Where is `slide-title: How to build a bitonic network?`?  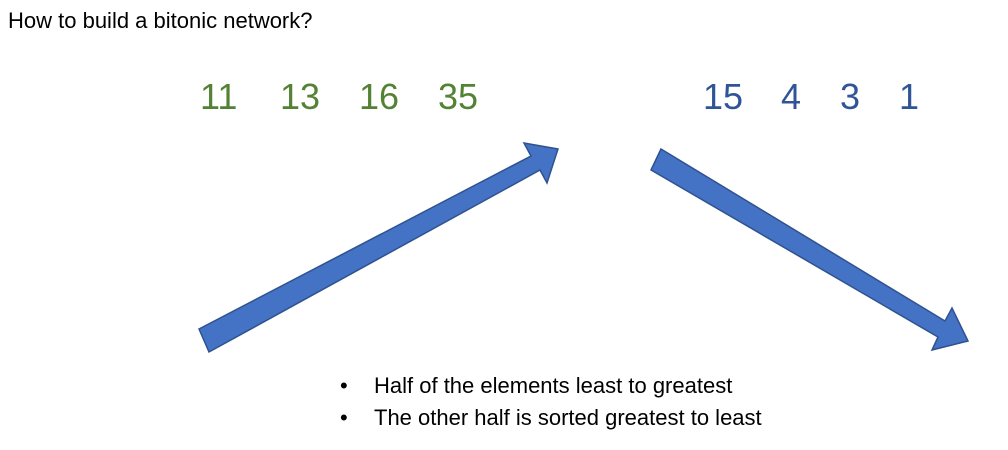 slide-title: How to build a bitonic network? is located at coordinates (160, 20).